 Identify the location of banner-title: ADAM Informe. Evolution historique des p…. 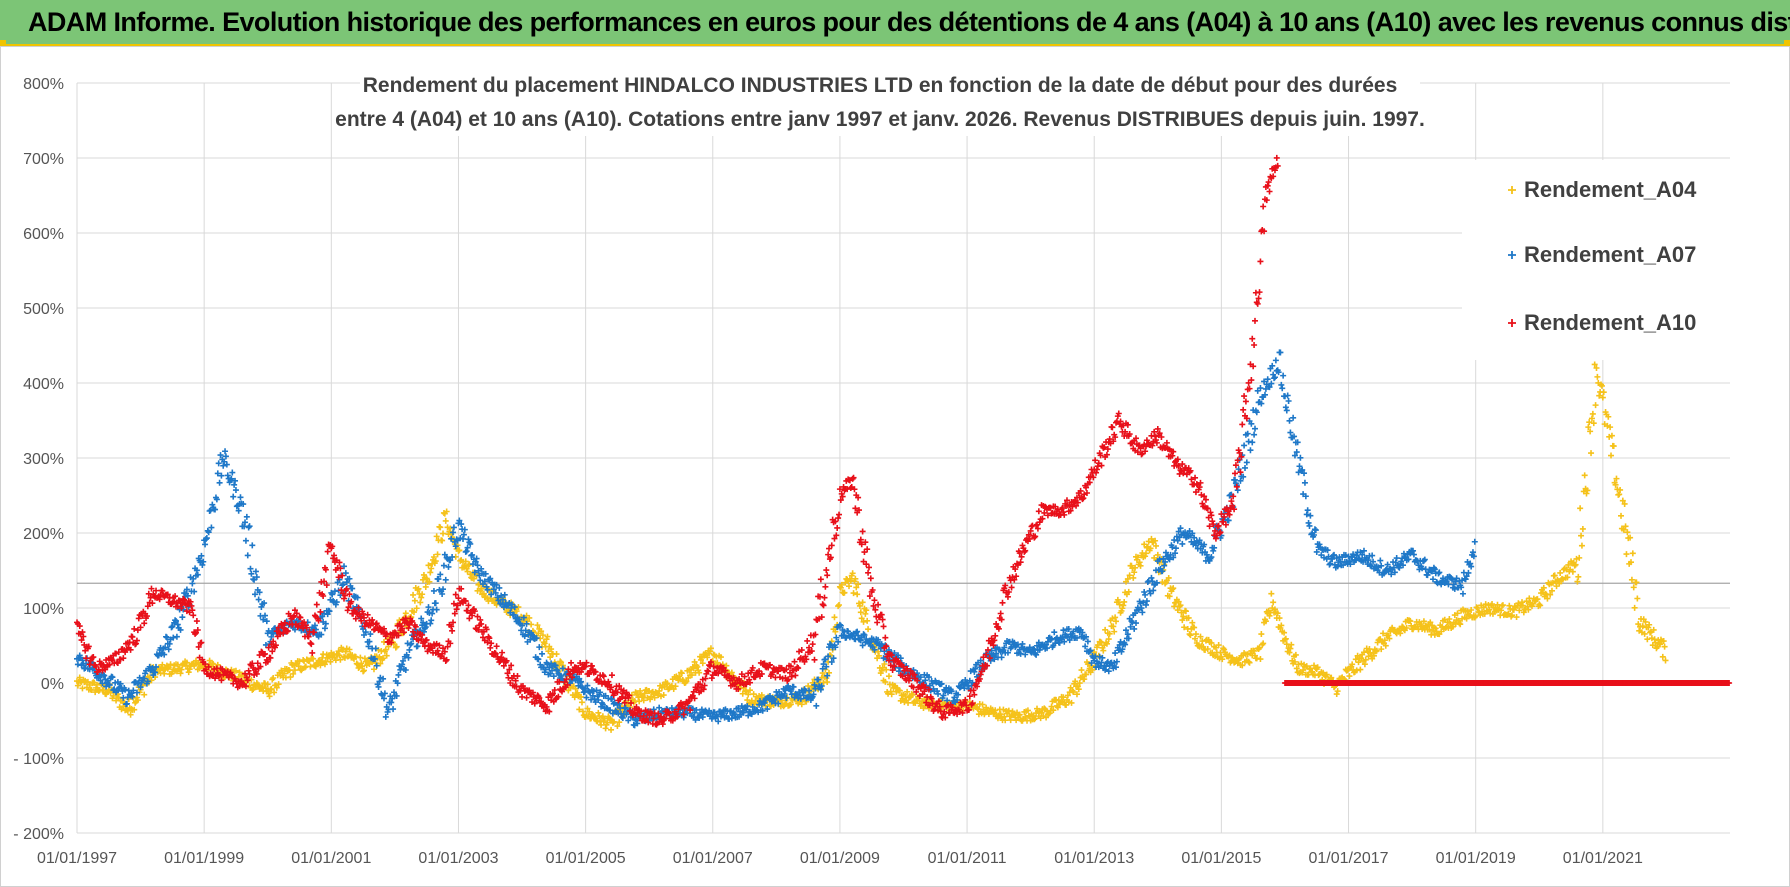
(909, 21).